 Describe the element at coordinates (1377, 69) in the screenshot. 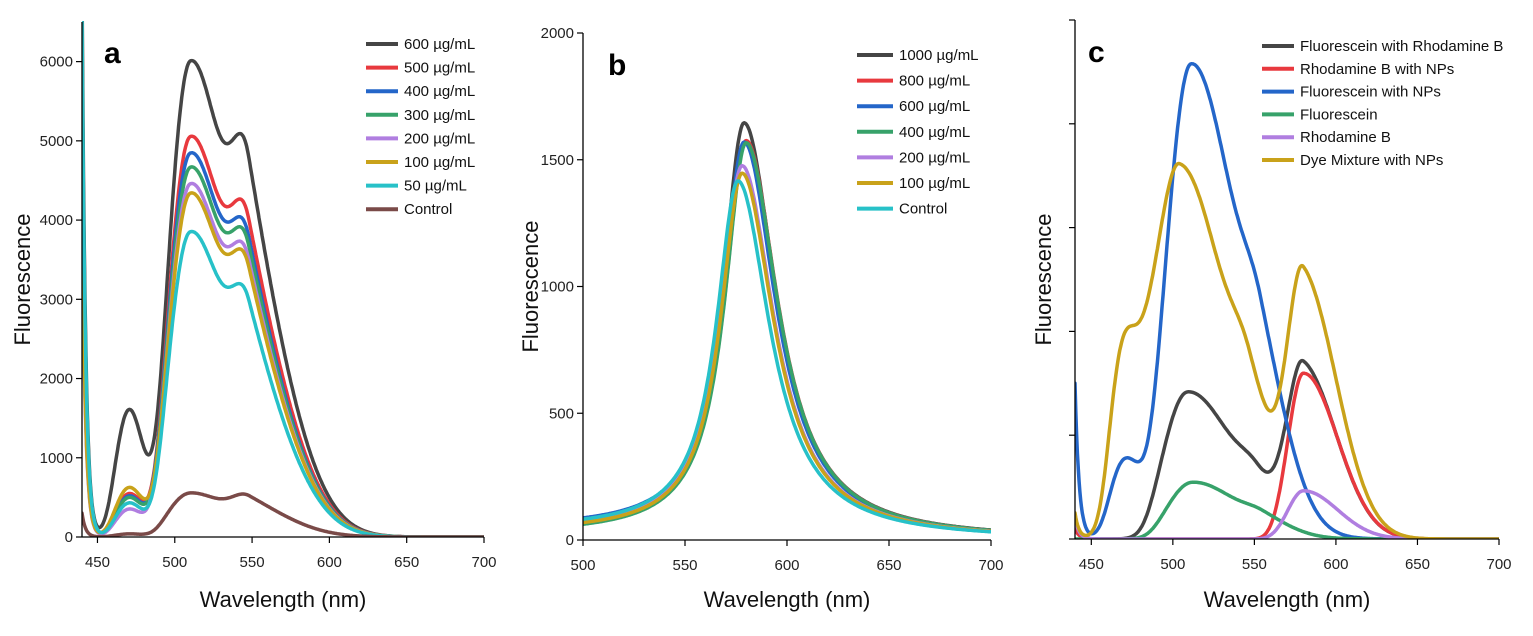

I see `legend-label: Rhodamine B with NPs` at that location.